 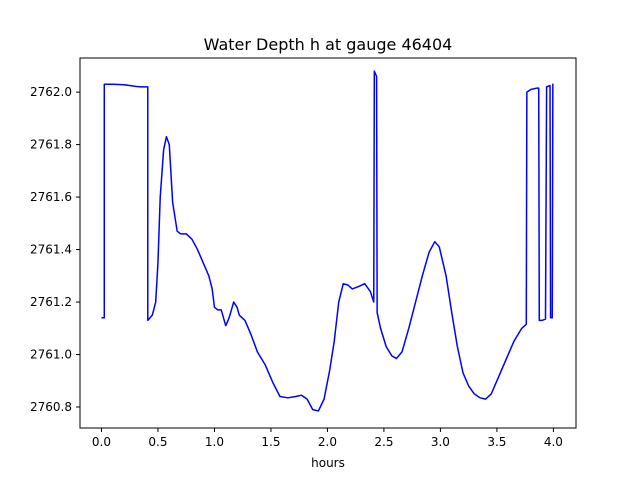 What do you see at coordinates (101, 442) in the screenshot?
I see `x-tick-label: 0.0` at bounding box center [101, 442].